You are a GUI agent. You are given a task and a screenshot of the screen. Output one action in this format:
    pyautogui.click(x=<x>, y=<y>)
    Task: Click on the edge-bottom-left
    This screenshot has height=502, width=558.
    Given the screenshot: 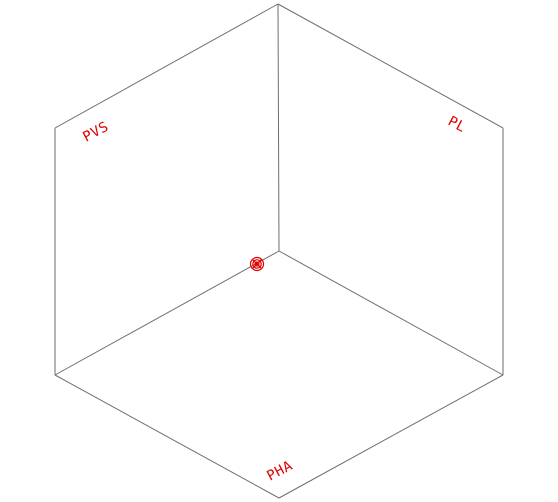 What is the action you would take?
    pyautogui.click(x=167, y=436)
    